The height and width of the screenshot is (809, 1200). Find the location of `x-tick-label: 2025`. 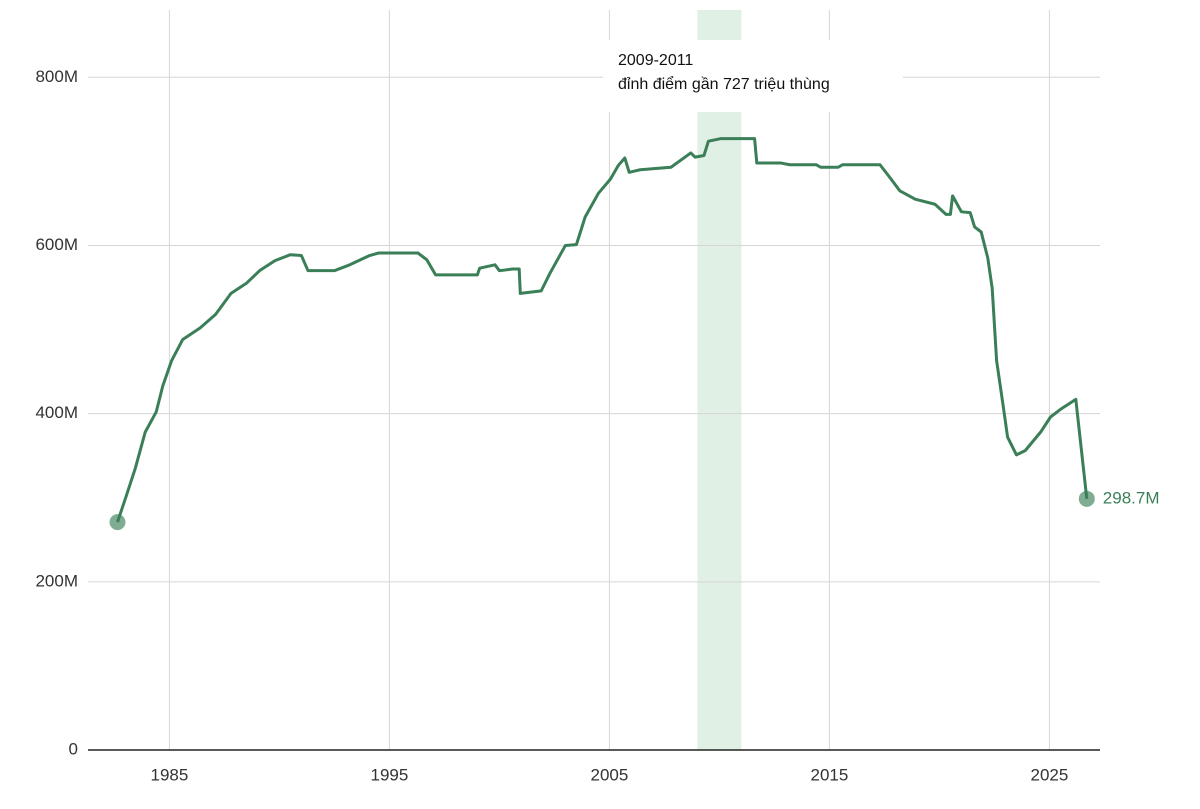

x-tick-label: 2025 is located at coordinates (1049, 774).